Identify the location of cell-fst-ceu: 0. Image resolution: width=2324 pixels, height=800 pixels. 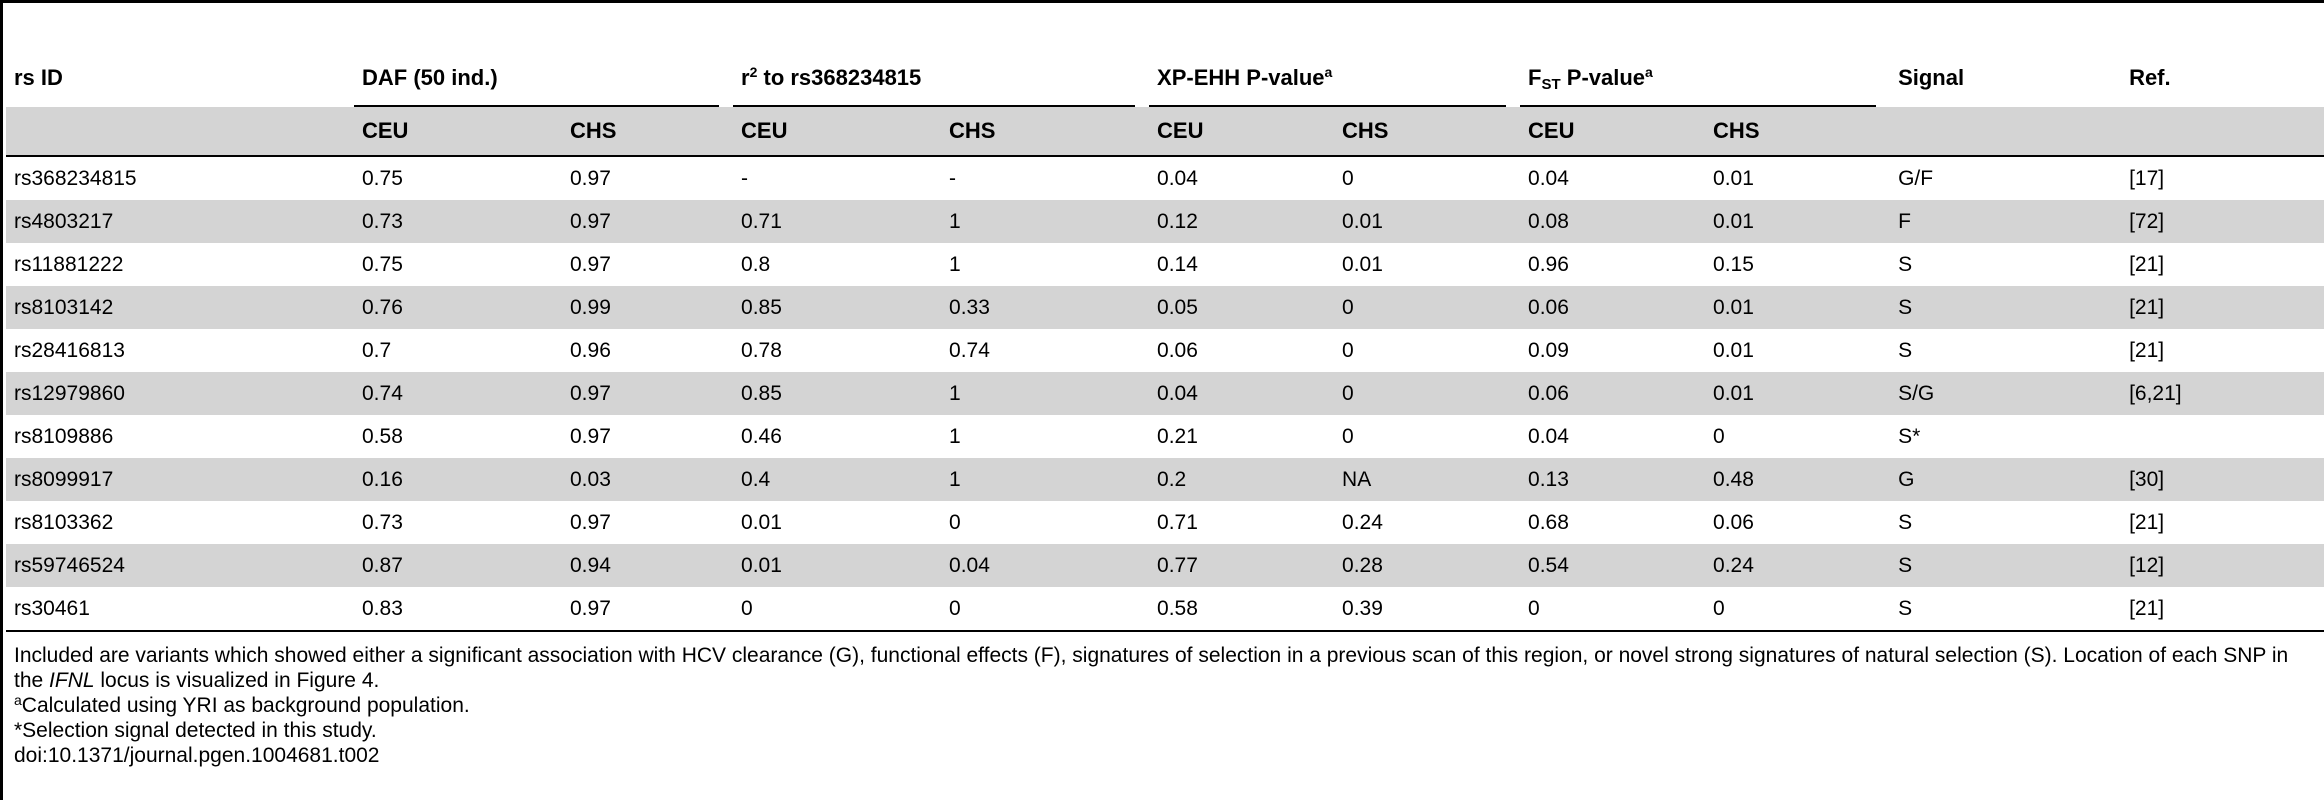
(1613, 609).